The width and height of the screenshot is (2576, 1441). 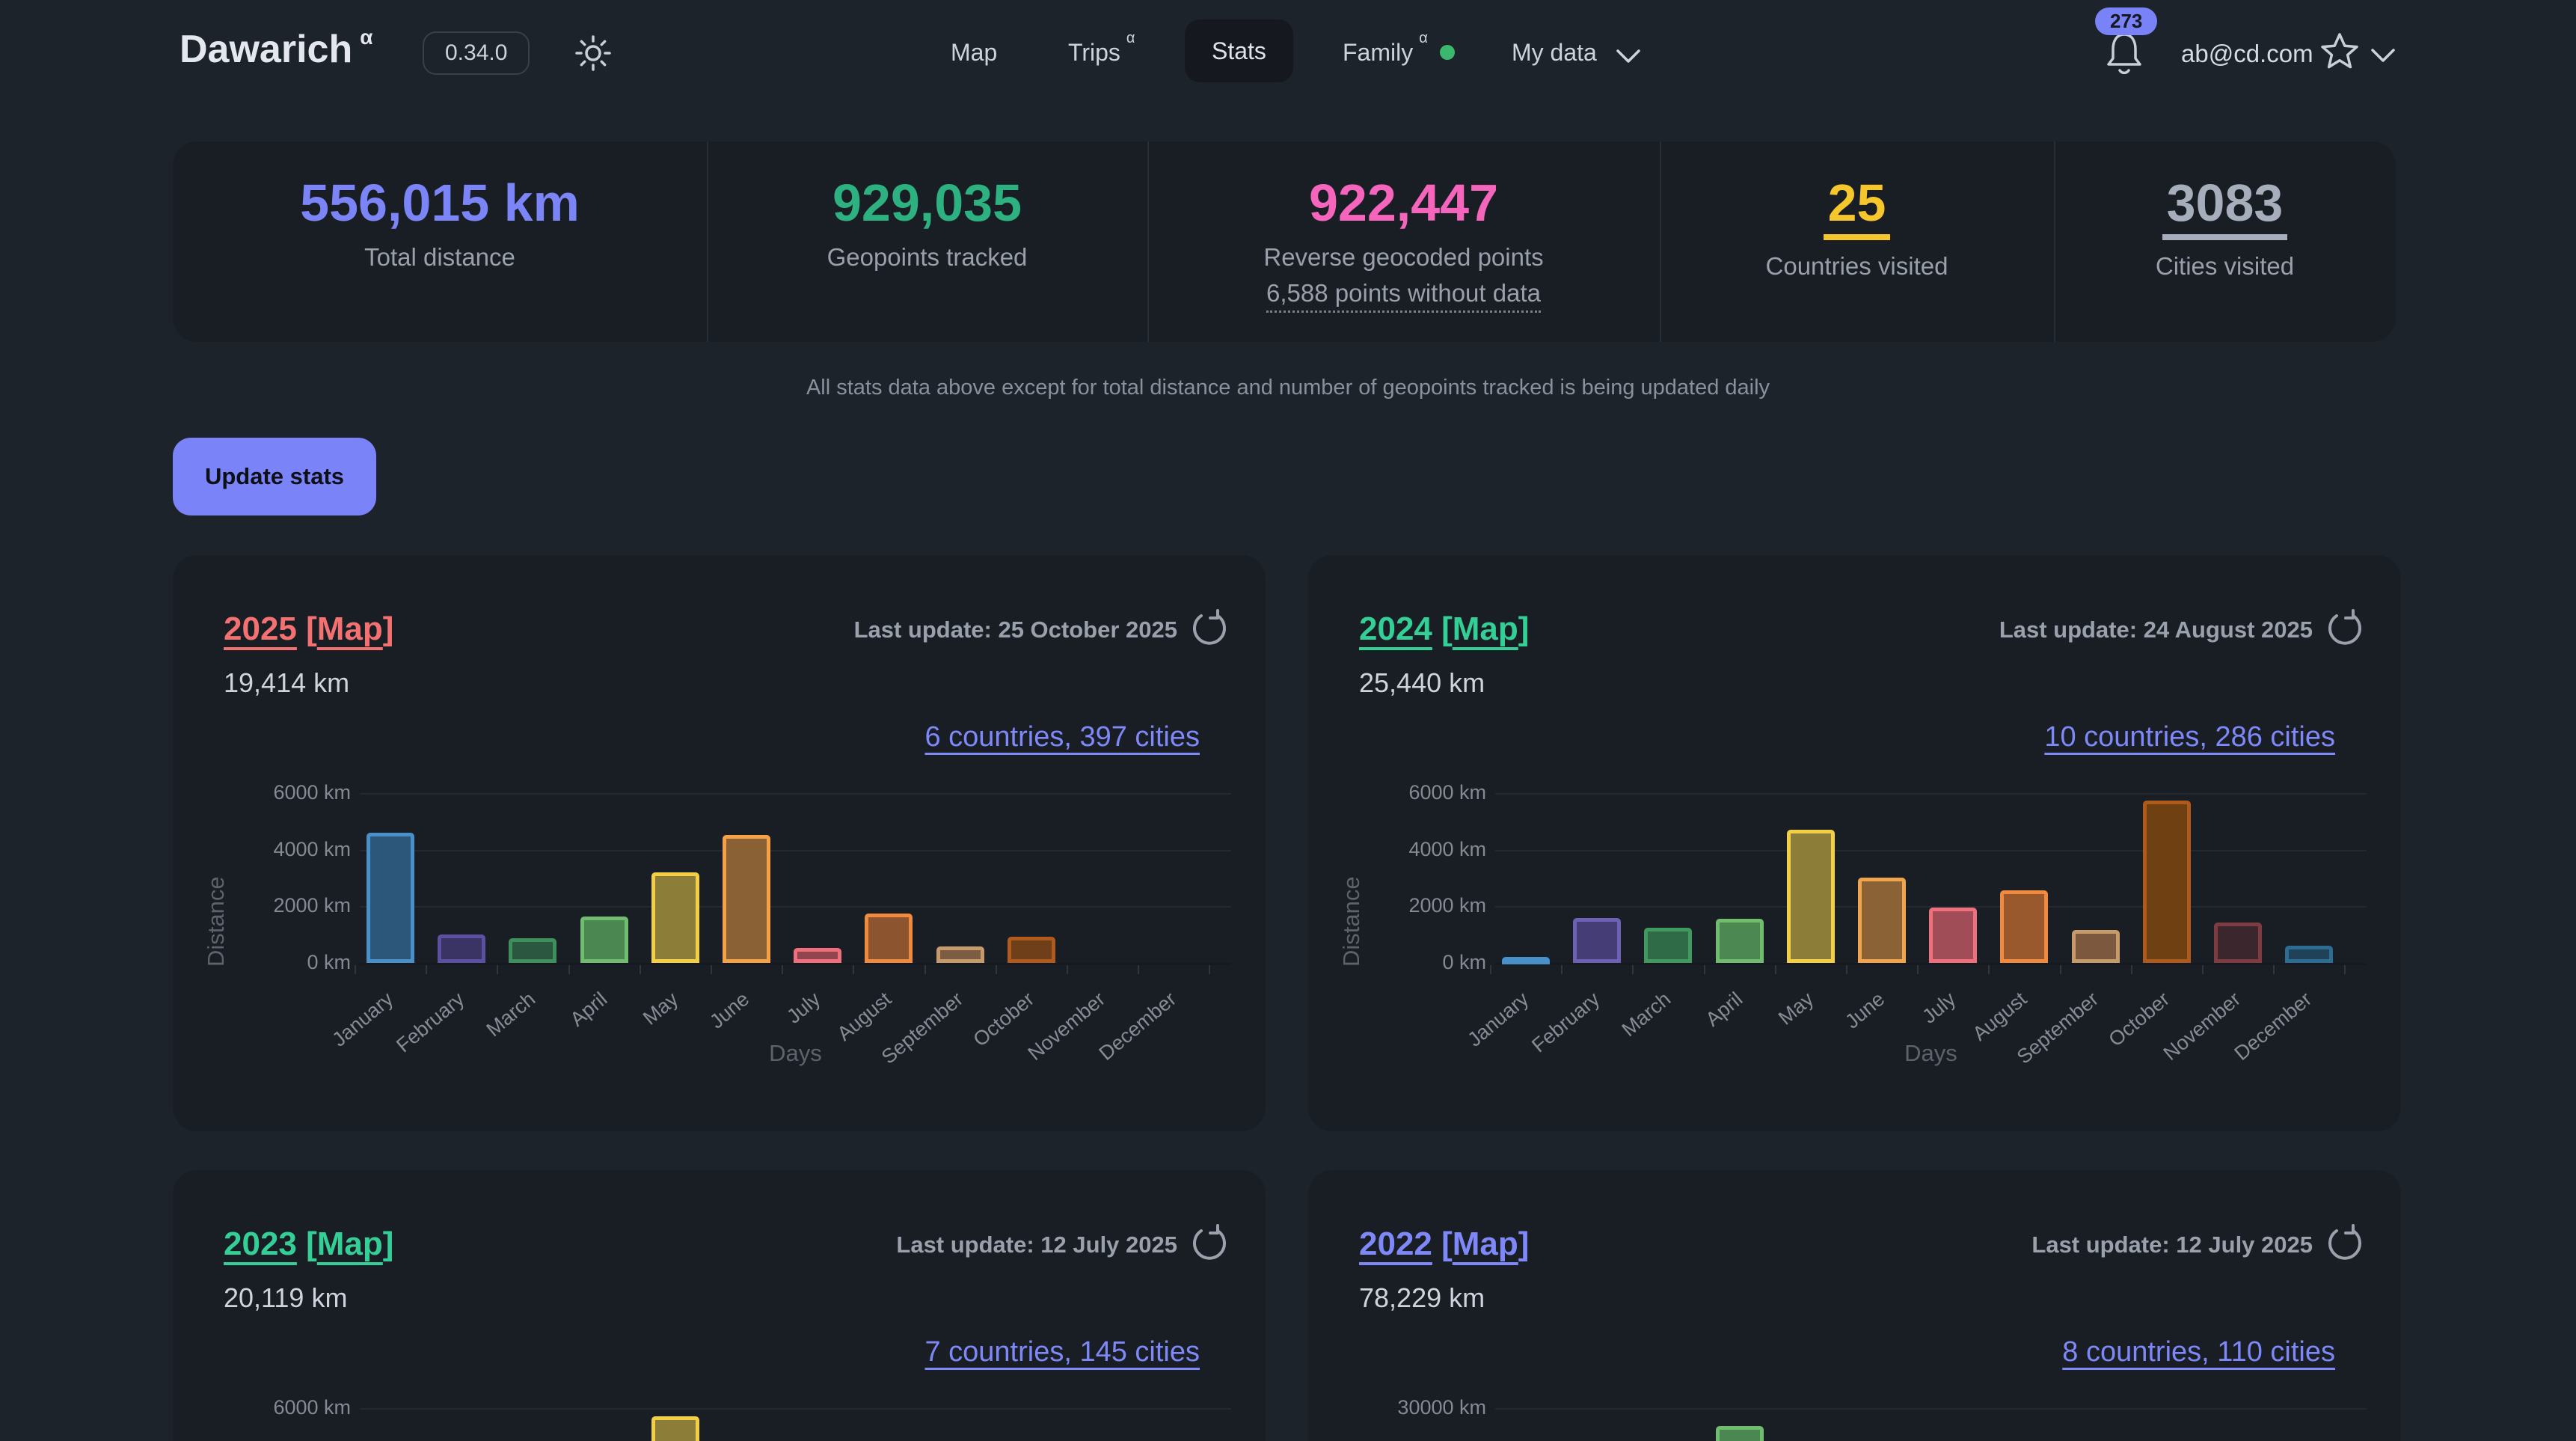 I want to click on year-distance: 20,119 km, so click(x=286, y=1297).